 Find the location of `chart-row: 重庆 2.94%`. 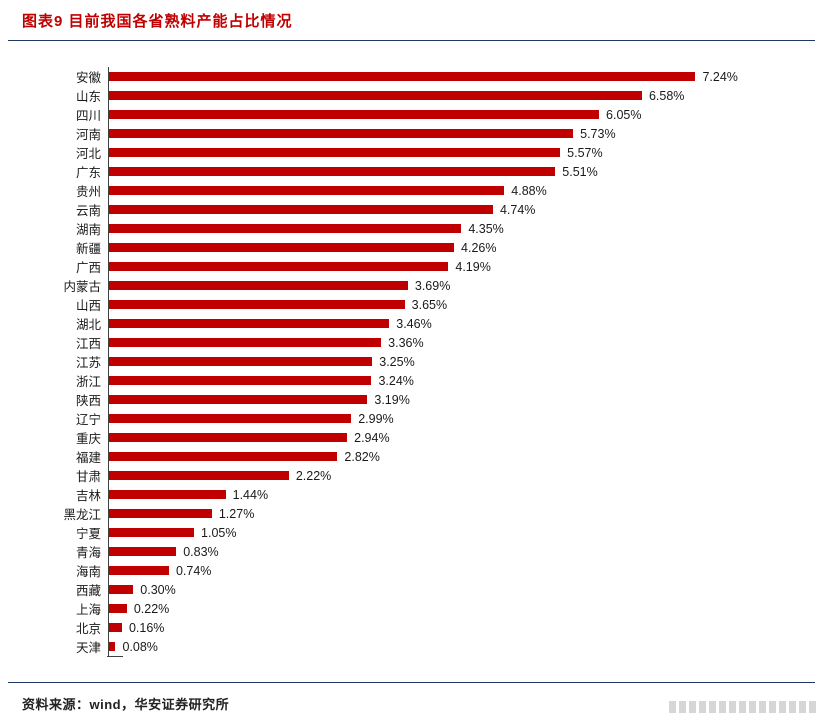

chart-row: 重庆 2.94% is located at coordinates (421, 437).